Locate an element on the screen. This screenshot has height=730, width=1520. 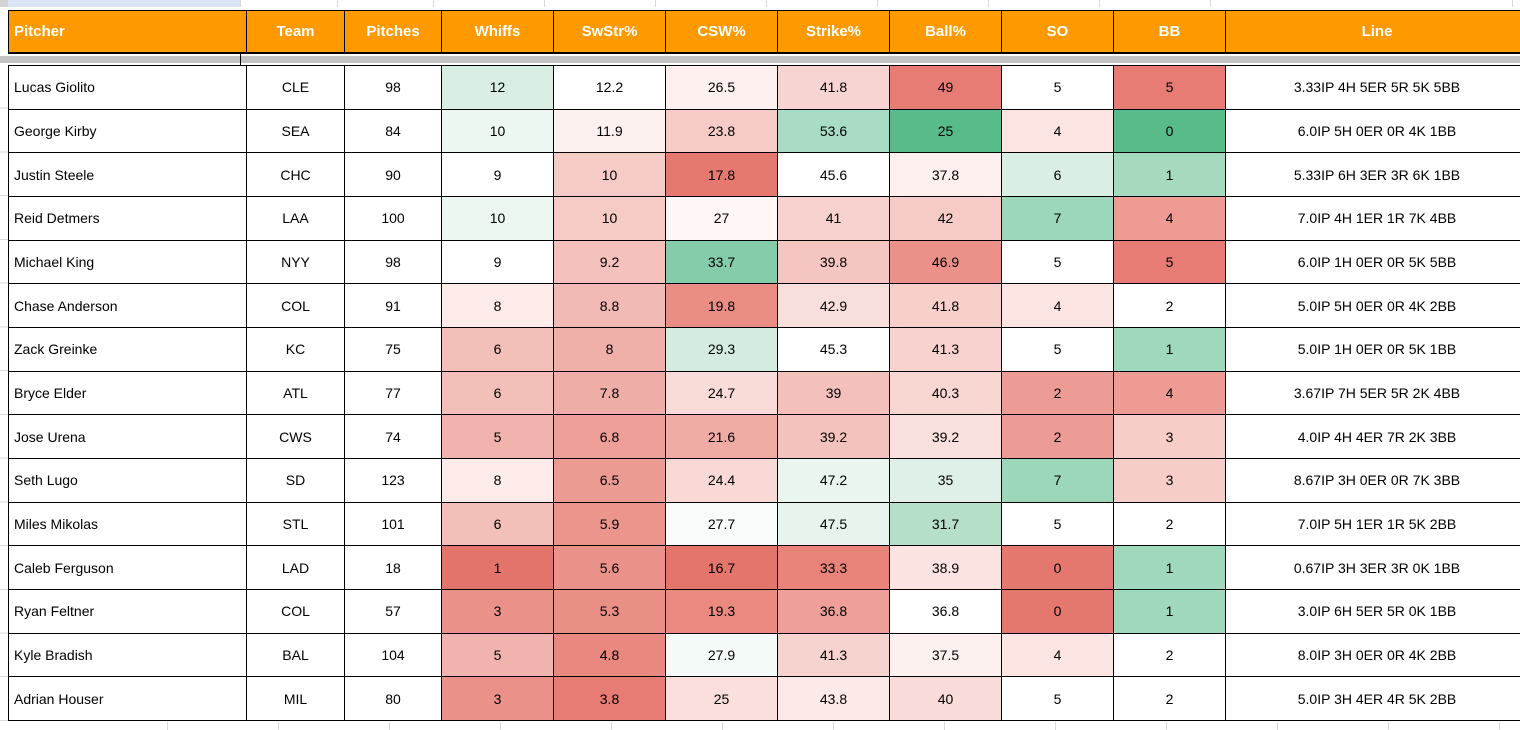
cell-ball: 49 is located at coordinates (945, 87).